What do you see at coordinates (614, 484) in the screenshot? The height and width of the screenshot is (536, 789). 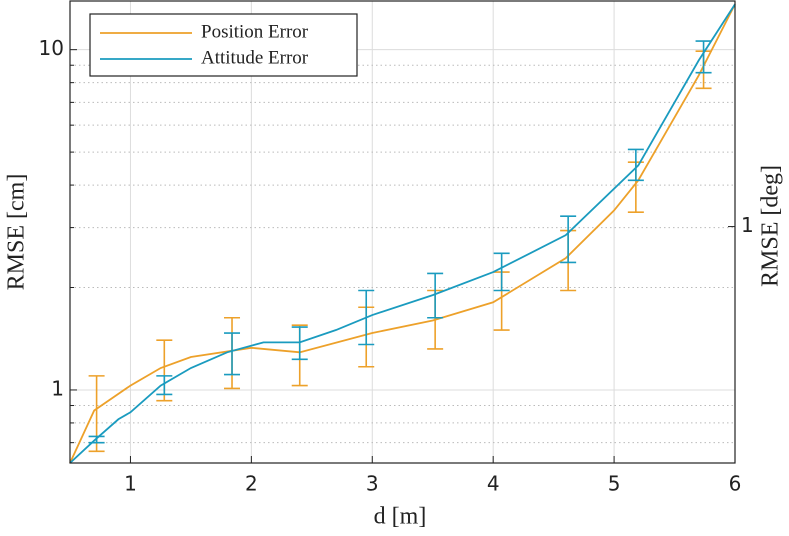 I see `x-tick-label: 5` at bounding box center [614, 484].